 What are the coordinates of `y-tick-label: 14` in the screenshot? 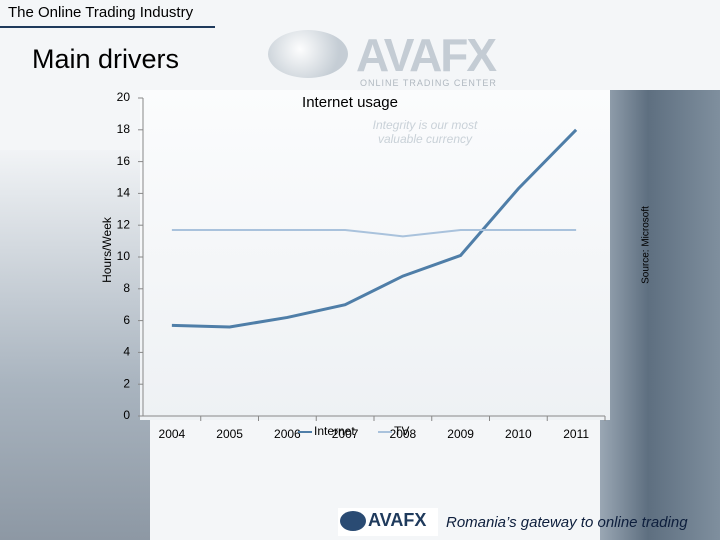 It's located at (124, 193).